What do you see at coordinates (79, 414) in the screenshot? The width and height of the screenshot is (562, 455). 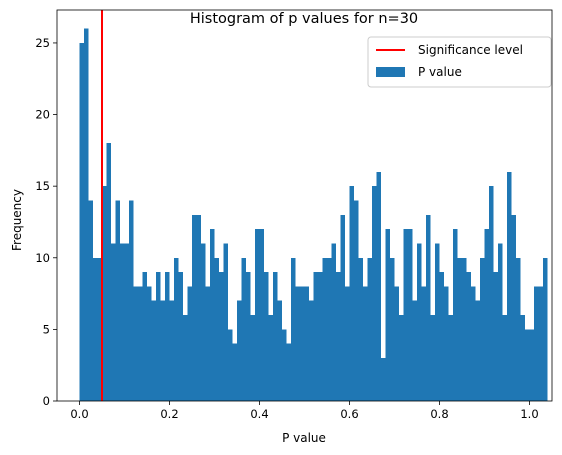 I see `x-tick-label: 0.0` at bounding box center [79, 414].